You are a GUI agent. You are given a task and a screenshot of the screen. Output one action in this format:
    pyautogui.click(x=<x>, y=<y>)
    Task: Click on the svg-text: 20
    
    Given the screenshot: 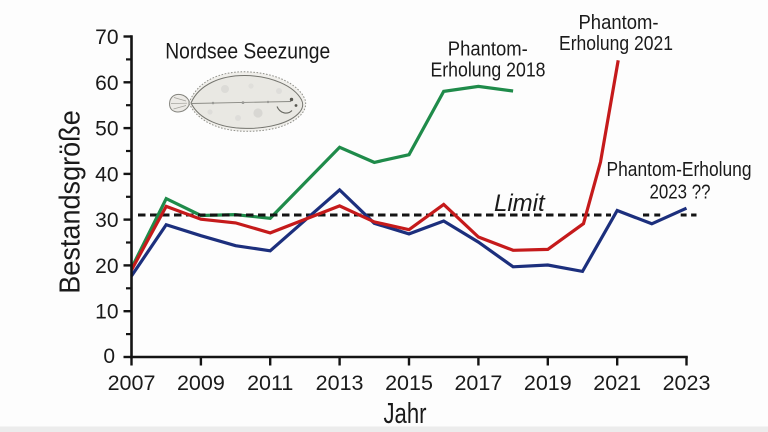 What is the action you would take?
    pyautogui.click(x=106, y=266)
    